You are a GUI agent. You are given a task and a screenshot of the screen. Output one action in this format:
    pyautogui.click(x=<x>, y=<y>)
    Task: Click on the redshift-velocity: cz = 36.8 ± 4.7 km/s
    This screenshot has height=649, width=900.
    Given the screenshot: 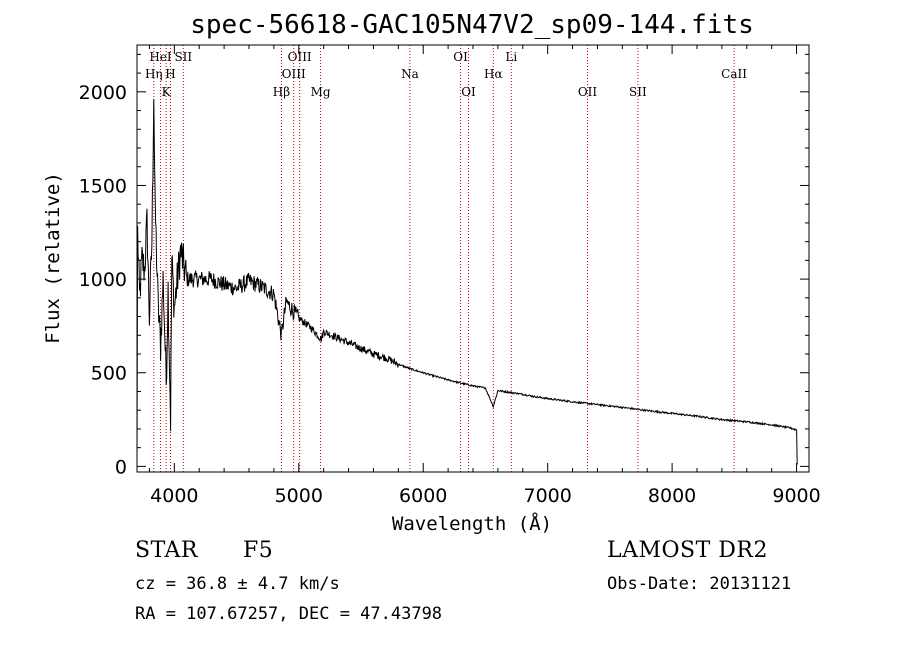 What is the action you would take?
    pyautogui.click(x=237, y=584)
    